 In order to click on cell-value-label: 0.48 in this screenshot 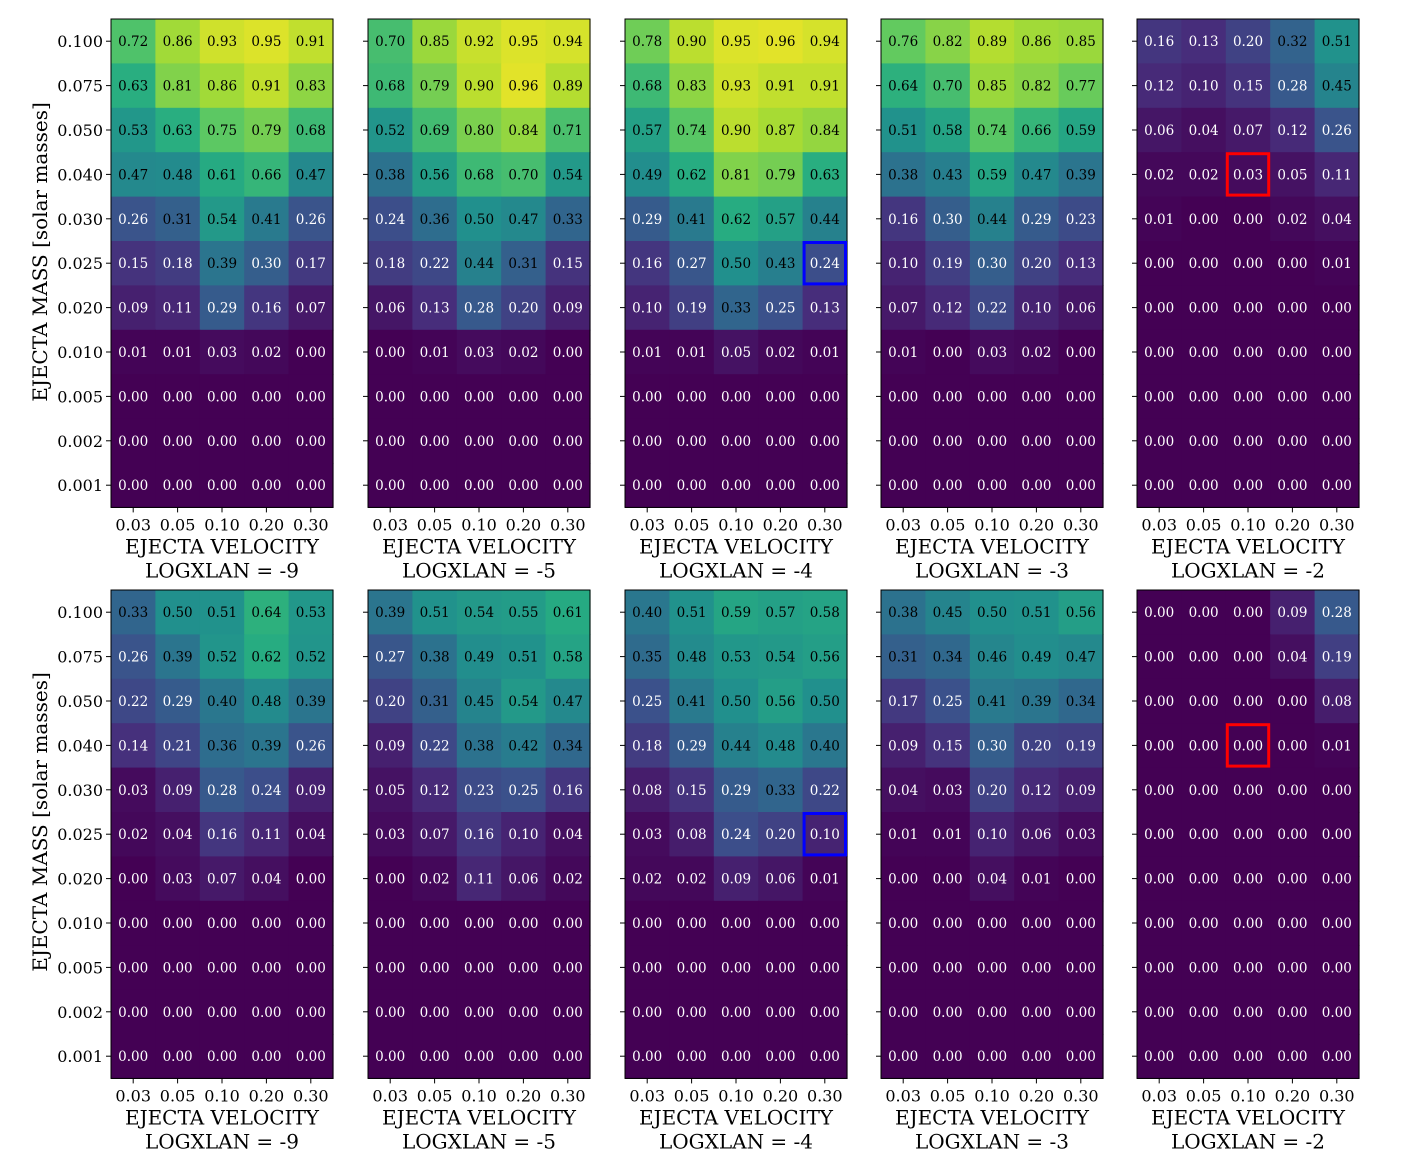, I will do `click(780, 746)`.